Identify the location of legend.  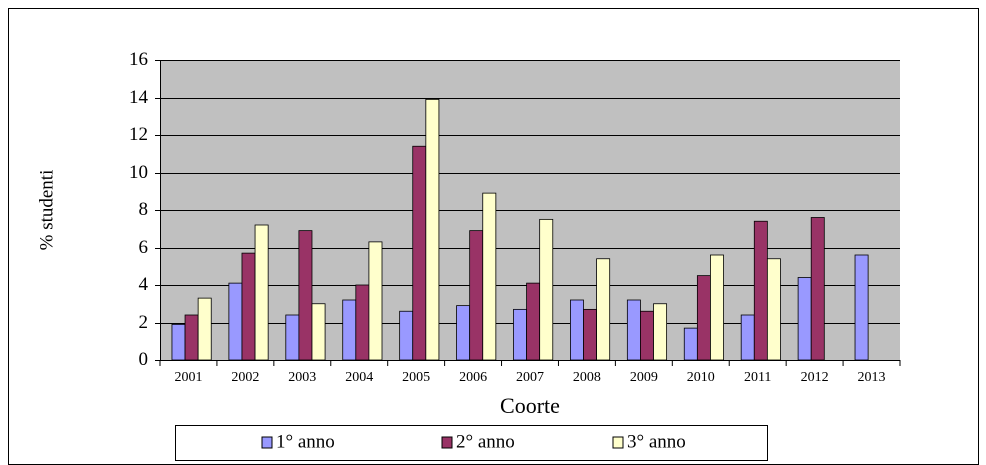
(471, 443).